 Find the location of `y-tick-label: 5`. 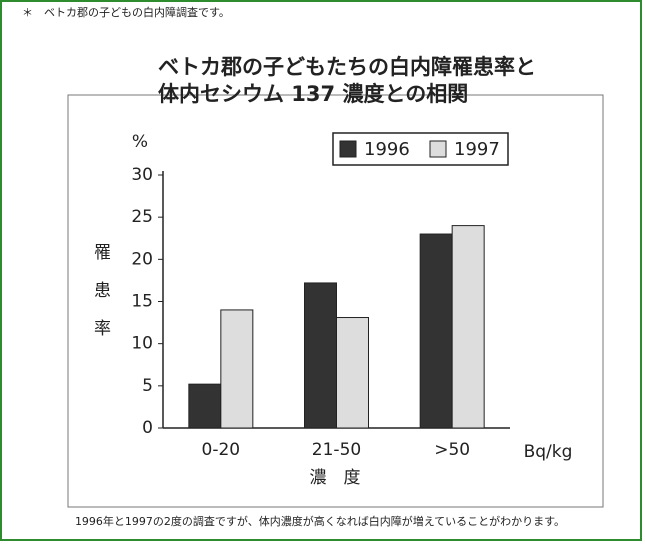

y-tick-label: 5 is located at coordinates (147, 386).